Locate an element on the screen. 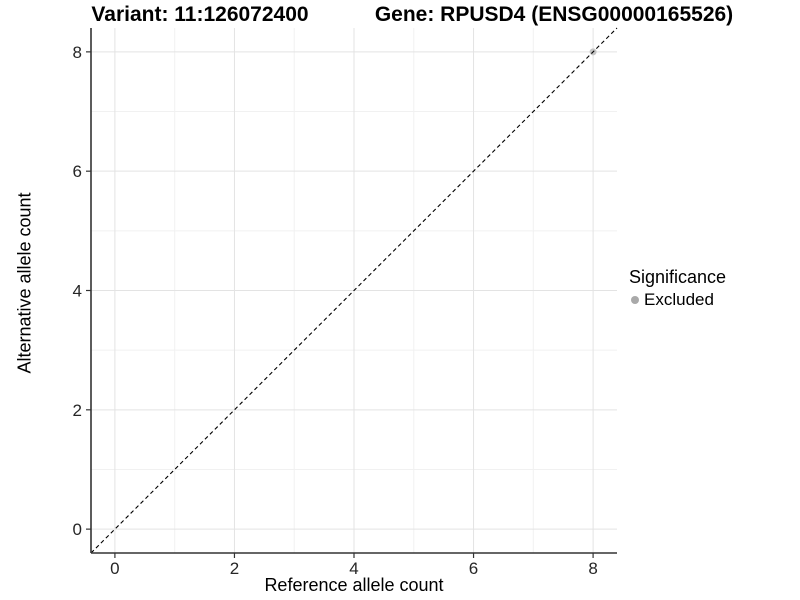 The height and width of the screenshot is (600, 800). legend-item-label: Excluded is located at coordinates (679, 299).